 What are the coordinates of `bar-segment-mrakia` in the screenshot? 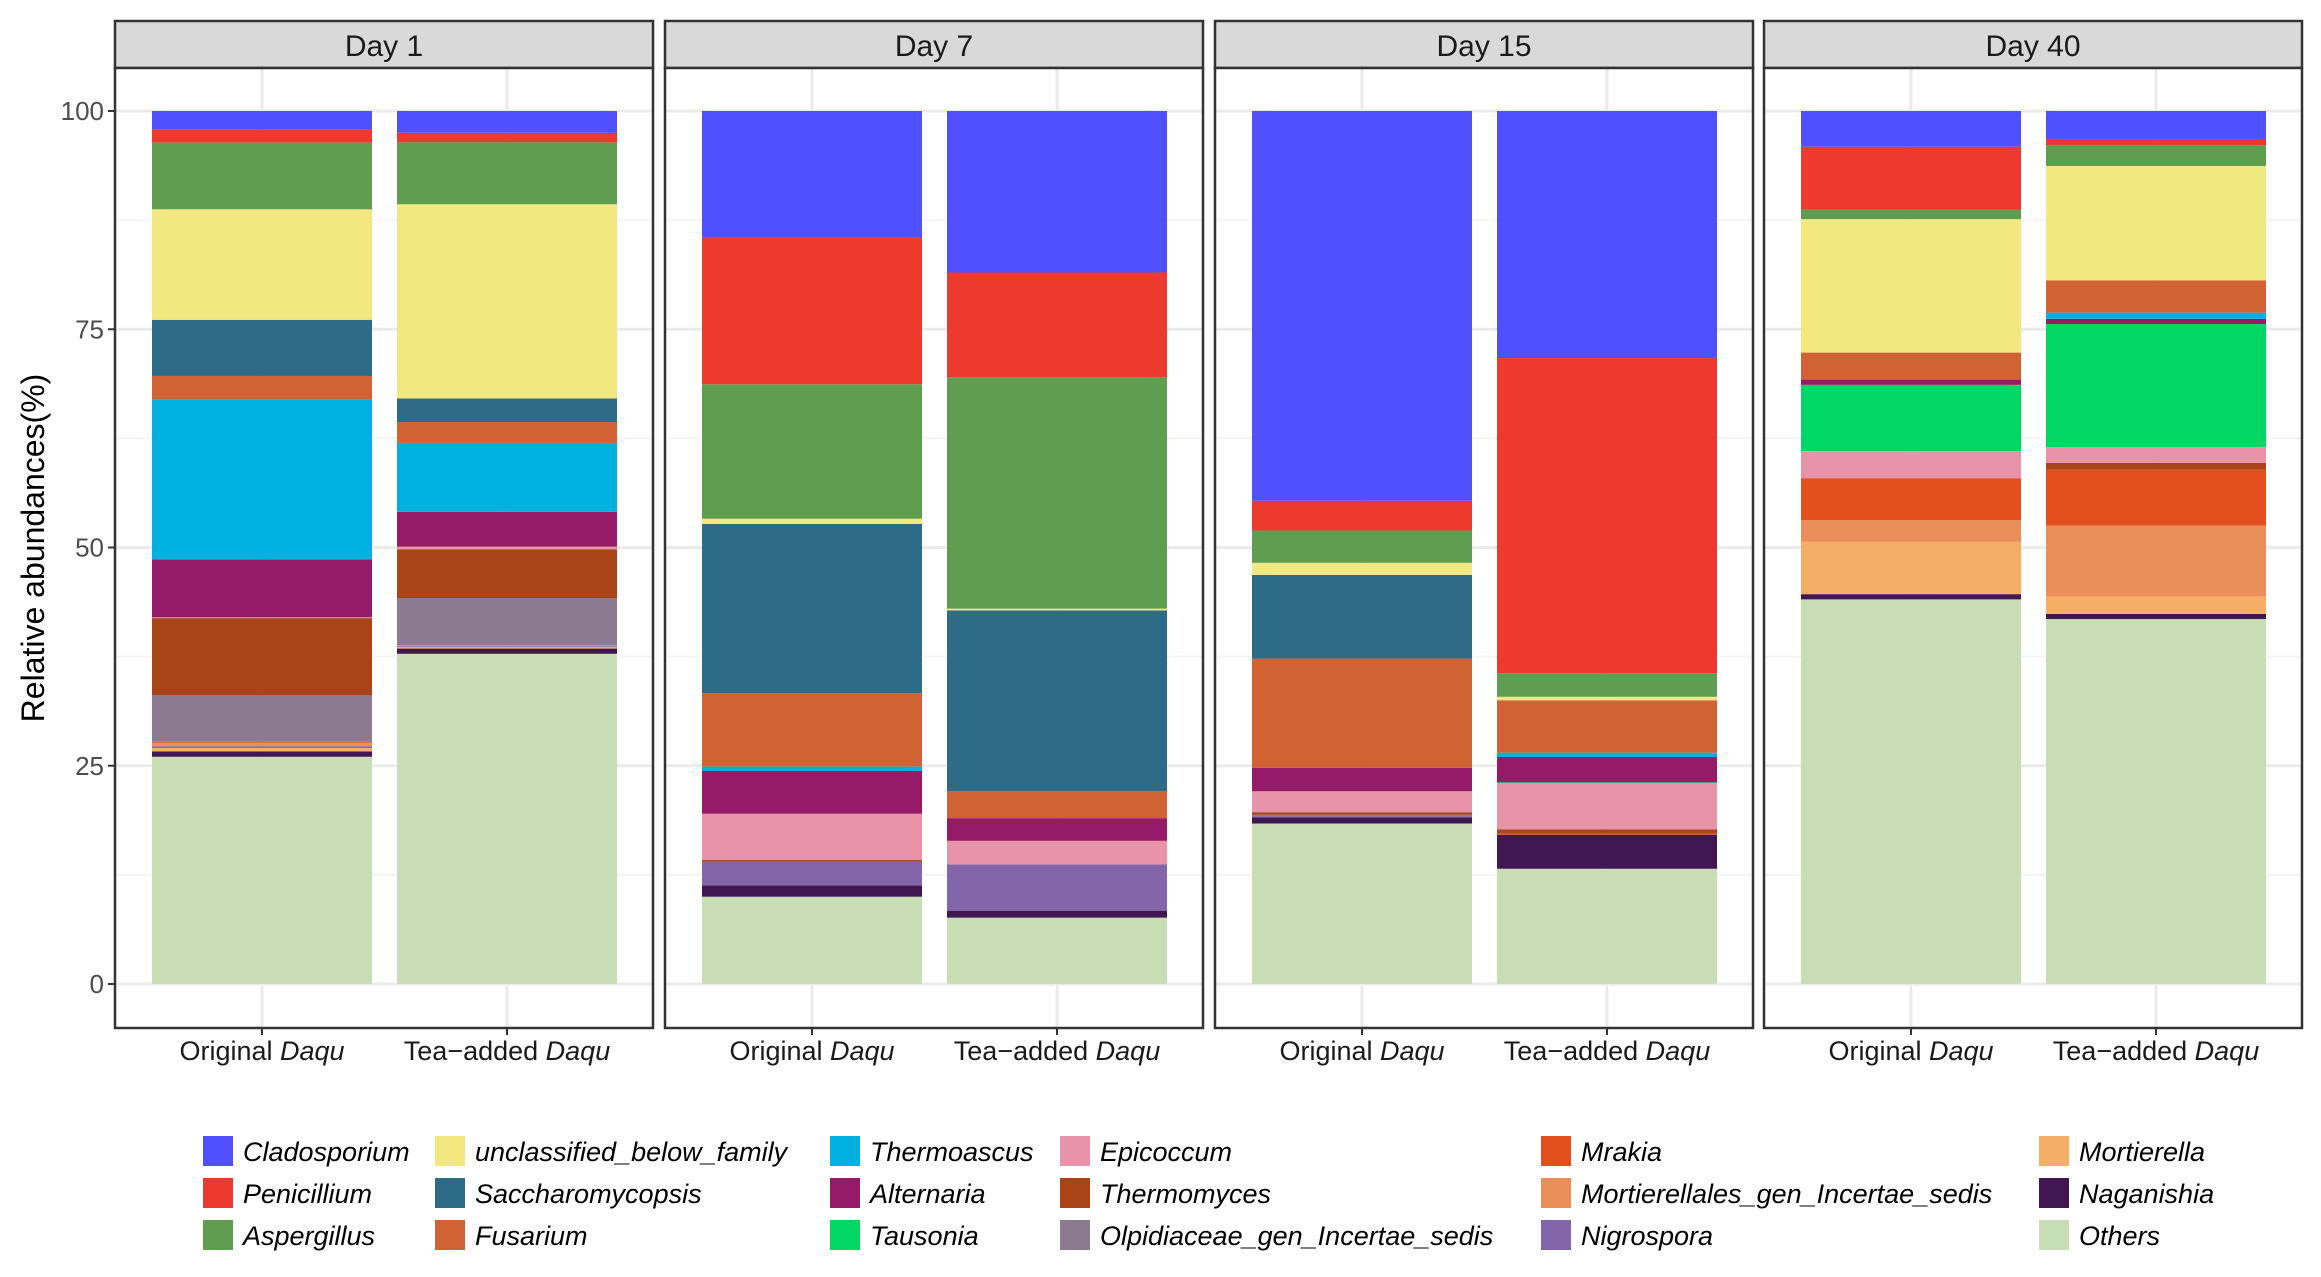 It's located at (262, 742).